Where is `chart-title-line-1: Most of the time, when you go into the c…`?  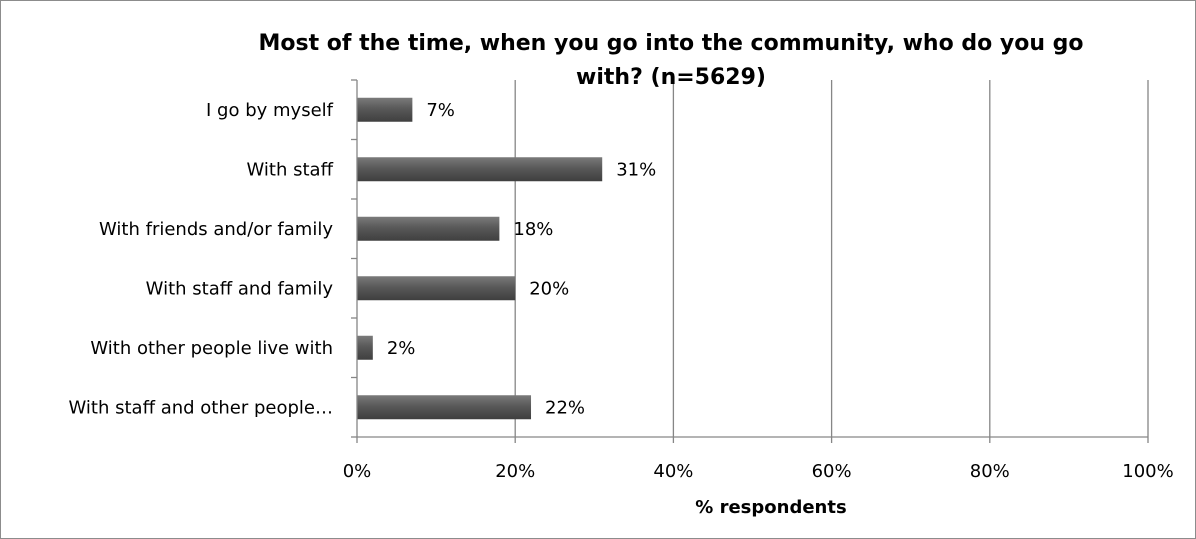
chart-title-line-1: Most of the time, when you go into the c… is located at coordinates (670, 43).